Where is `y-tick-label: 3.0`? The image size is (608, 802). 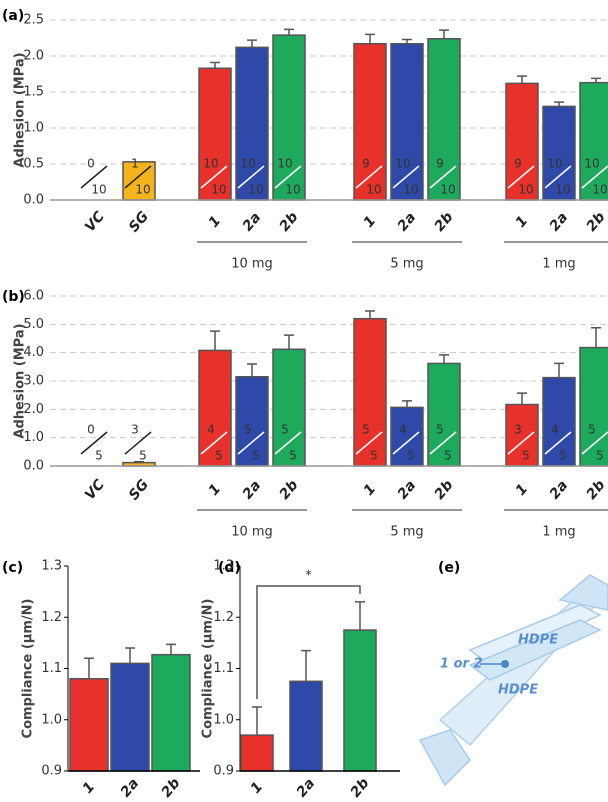
y-tick-label: 3.0 is located at coordinates (33, 381).